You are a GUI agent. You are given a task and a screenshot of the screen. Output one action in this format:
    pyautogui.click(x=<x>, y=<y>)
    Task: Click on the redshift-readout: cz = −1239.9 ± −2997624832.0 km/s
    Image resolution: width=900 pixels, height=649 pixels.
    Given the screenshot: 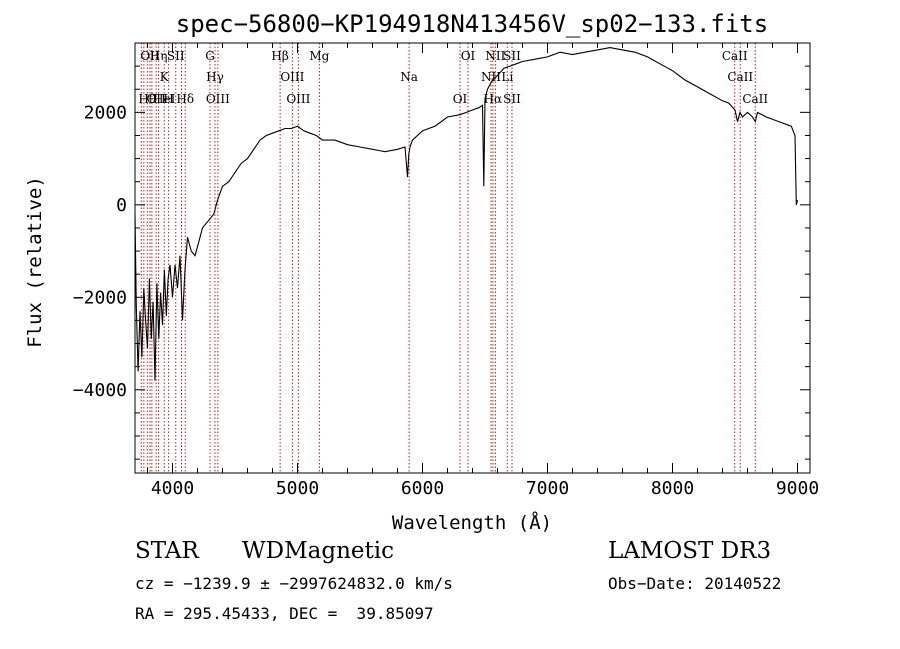 What is the action you would take?
    pyautogui.click(x=294, y=583)
    